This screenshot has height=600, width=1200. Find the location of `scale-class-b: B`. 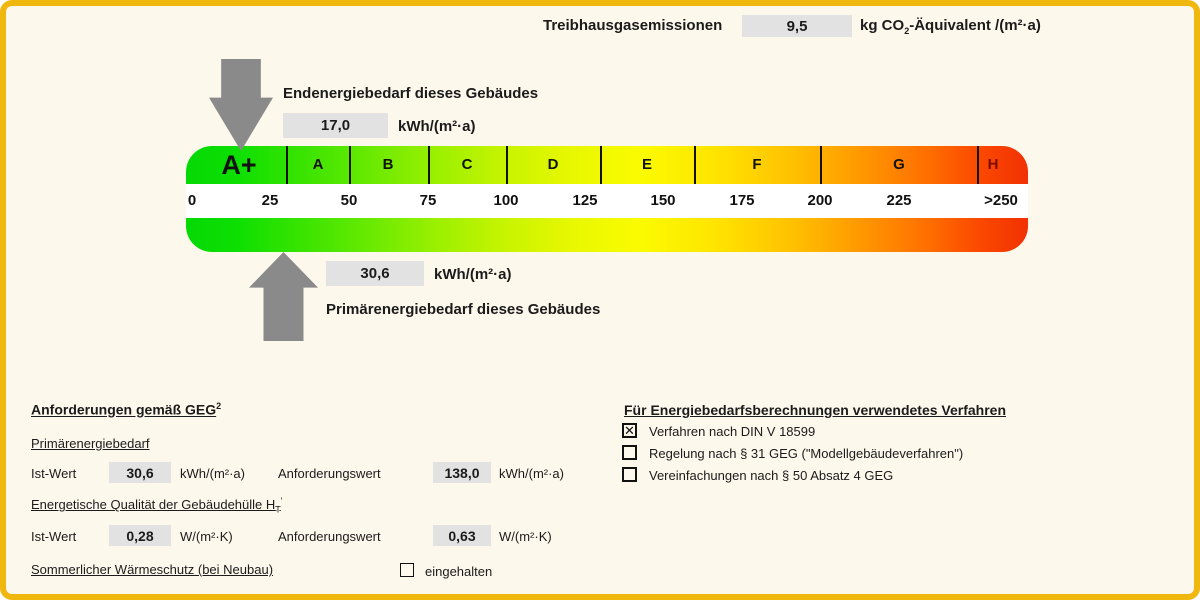

scale-class-b: B is located at coordinates (388, 164).